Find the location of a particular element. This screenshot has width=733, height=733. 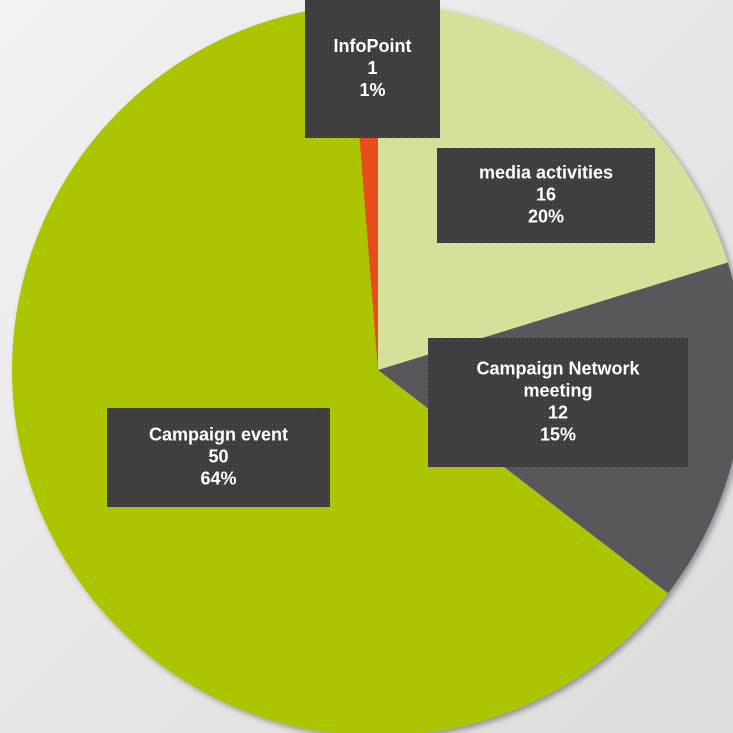

value-label: 50 is located at coordinates (218, 456).